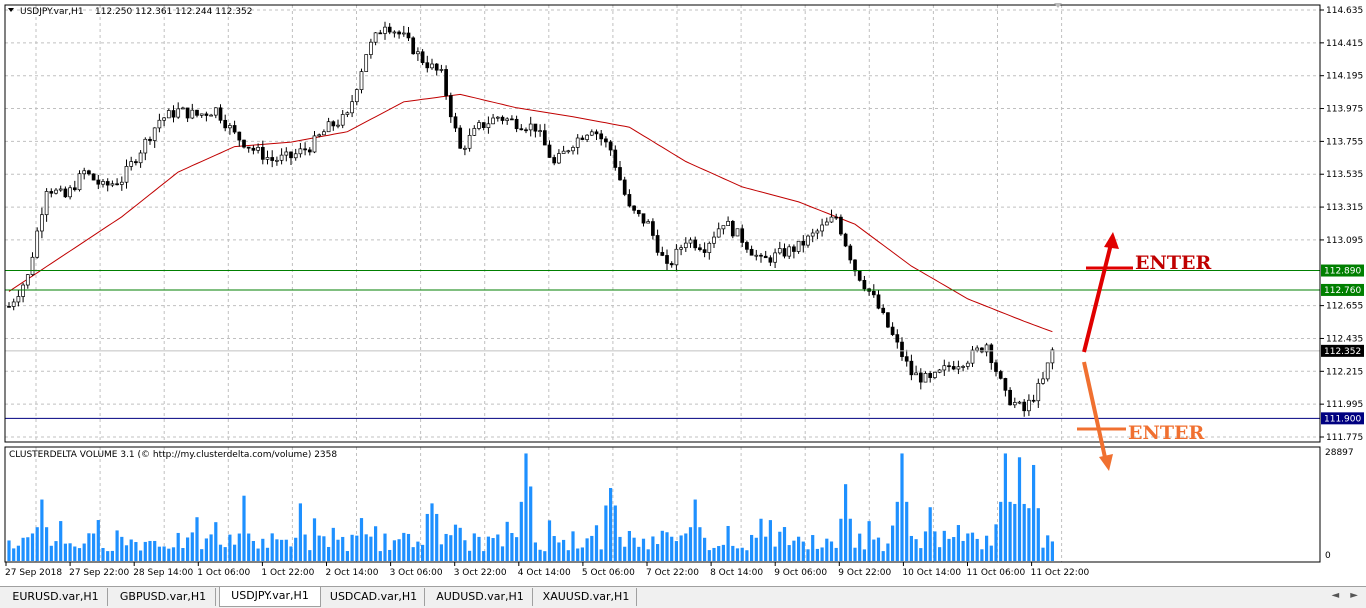 The height and width of the screenshot is (608, 1366). What do you see at coordinates (99, 573) in the screenshot?
I see `time-tick-label: 27 Sep 22:00` at bounding box center [99, 573].